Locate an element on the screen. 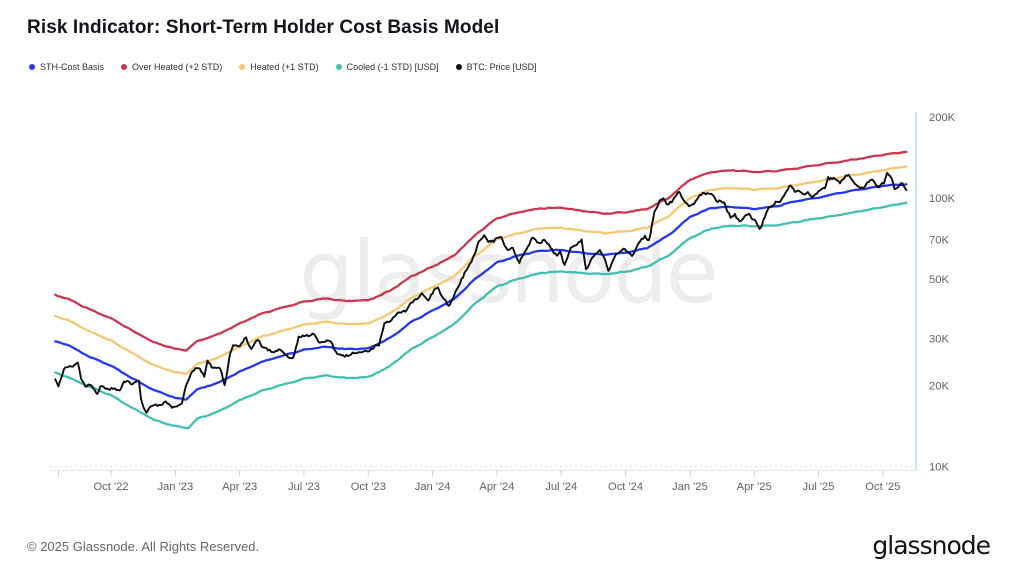  y-tick-label: 100K is located at coordinates (942, 199).